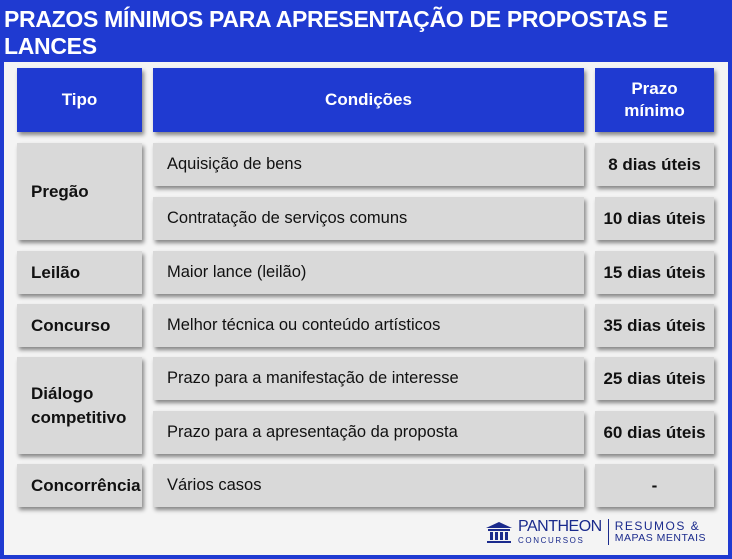 The width and height of the screenshot is (732, 559). I want to click on prazo-servicos-comuns: 10 dias úteis, so click(654, 218).